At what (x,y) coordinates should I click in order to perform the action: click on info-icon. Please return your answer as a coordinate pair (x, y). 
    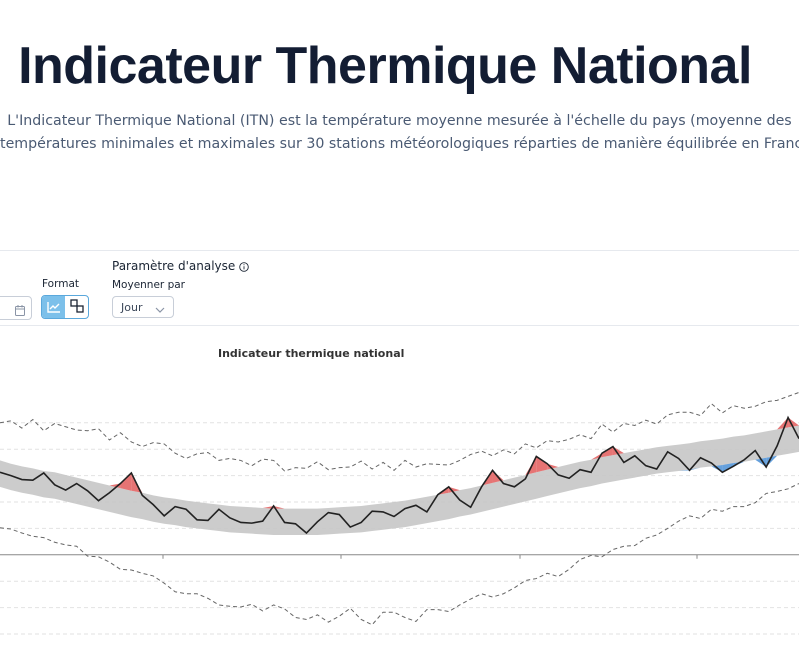
    Looking at the image, I should click on (244, 266).